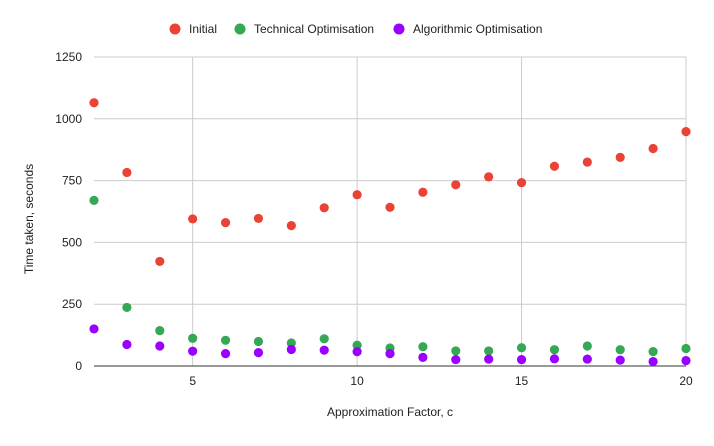 Image resolution: width=714 pixels, height=446 pixels. What do you see at coordinates (357, 381) in the screenshot?
I see `x-tick-label: 10` at bounding box center [357, 381].